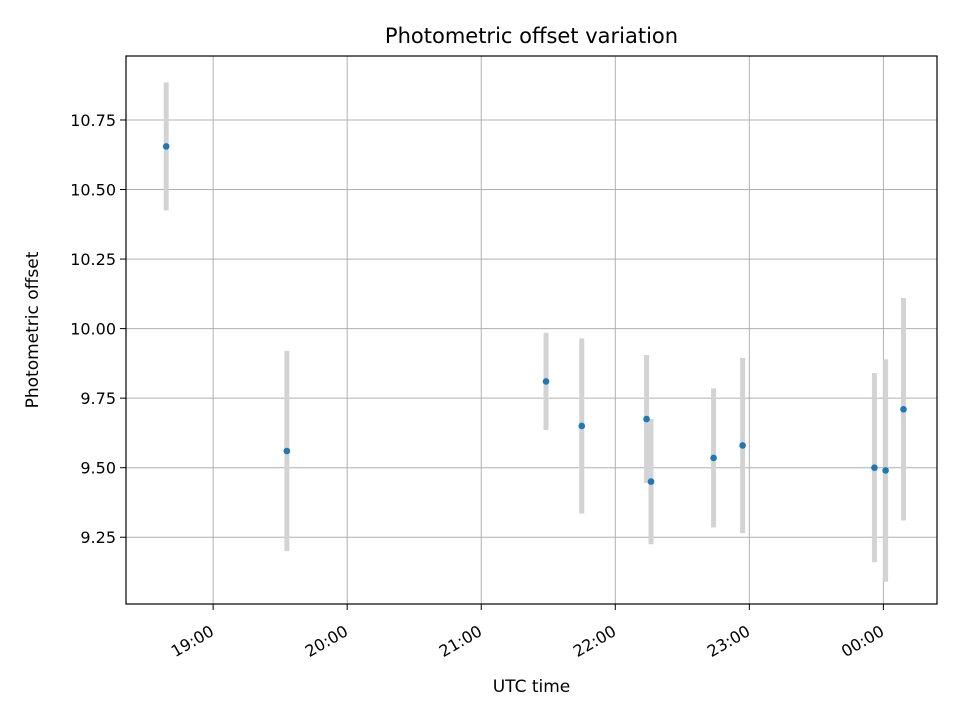 This screenshot has height=720, width=960. Describe the element at coordinates (93, 259) in the screenshot. I see `y-tick-label: 10.25` at that location.